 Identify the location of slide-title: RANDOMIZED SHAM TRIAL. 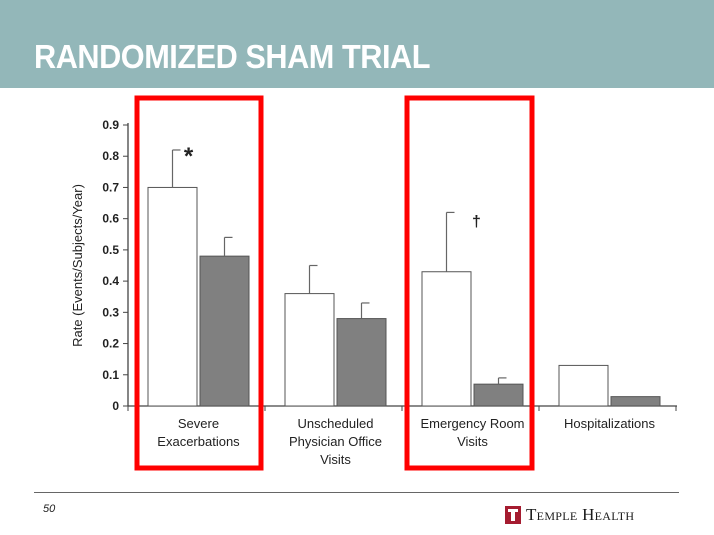
(232, 56).